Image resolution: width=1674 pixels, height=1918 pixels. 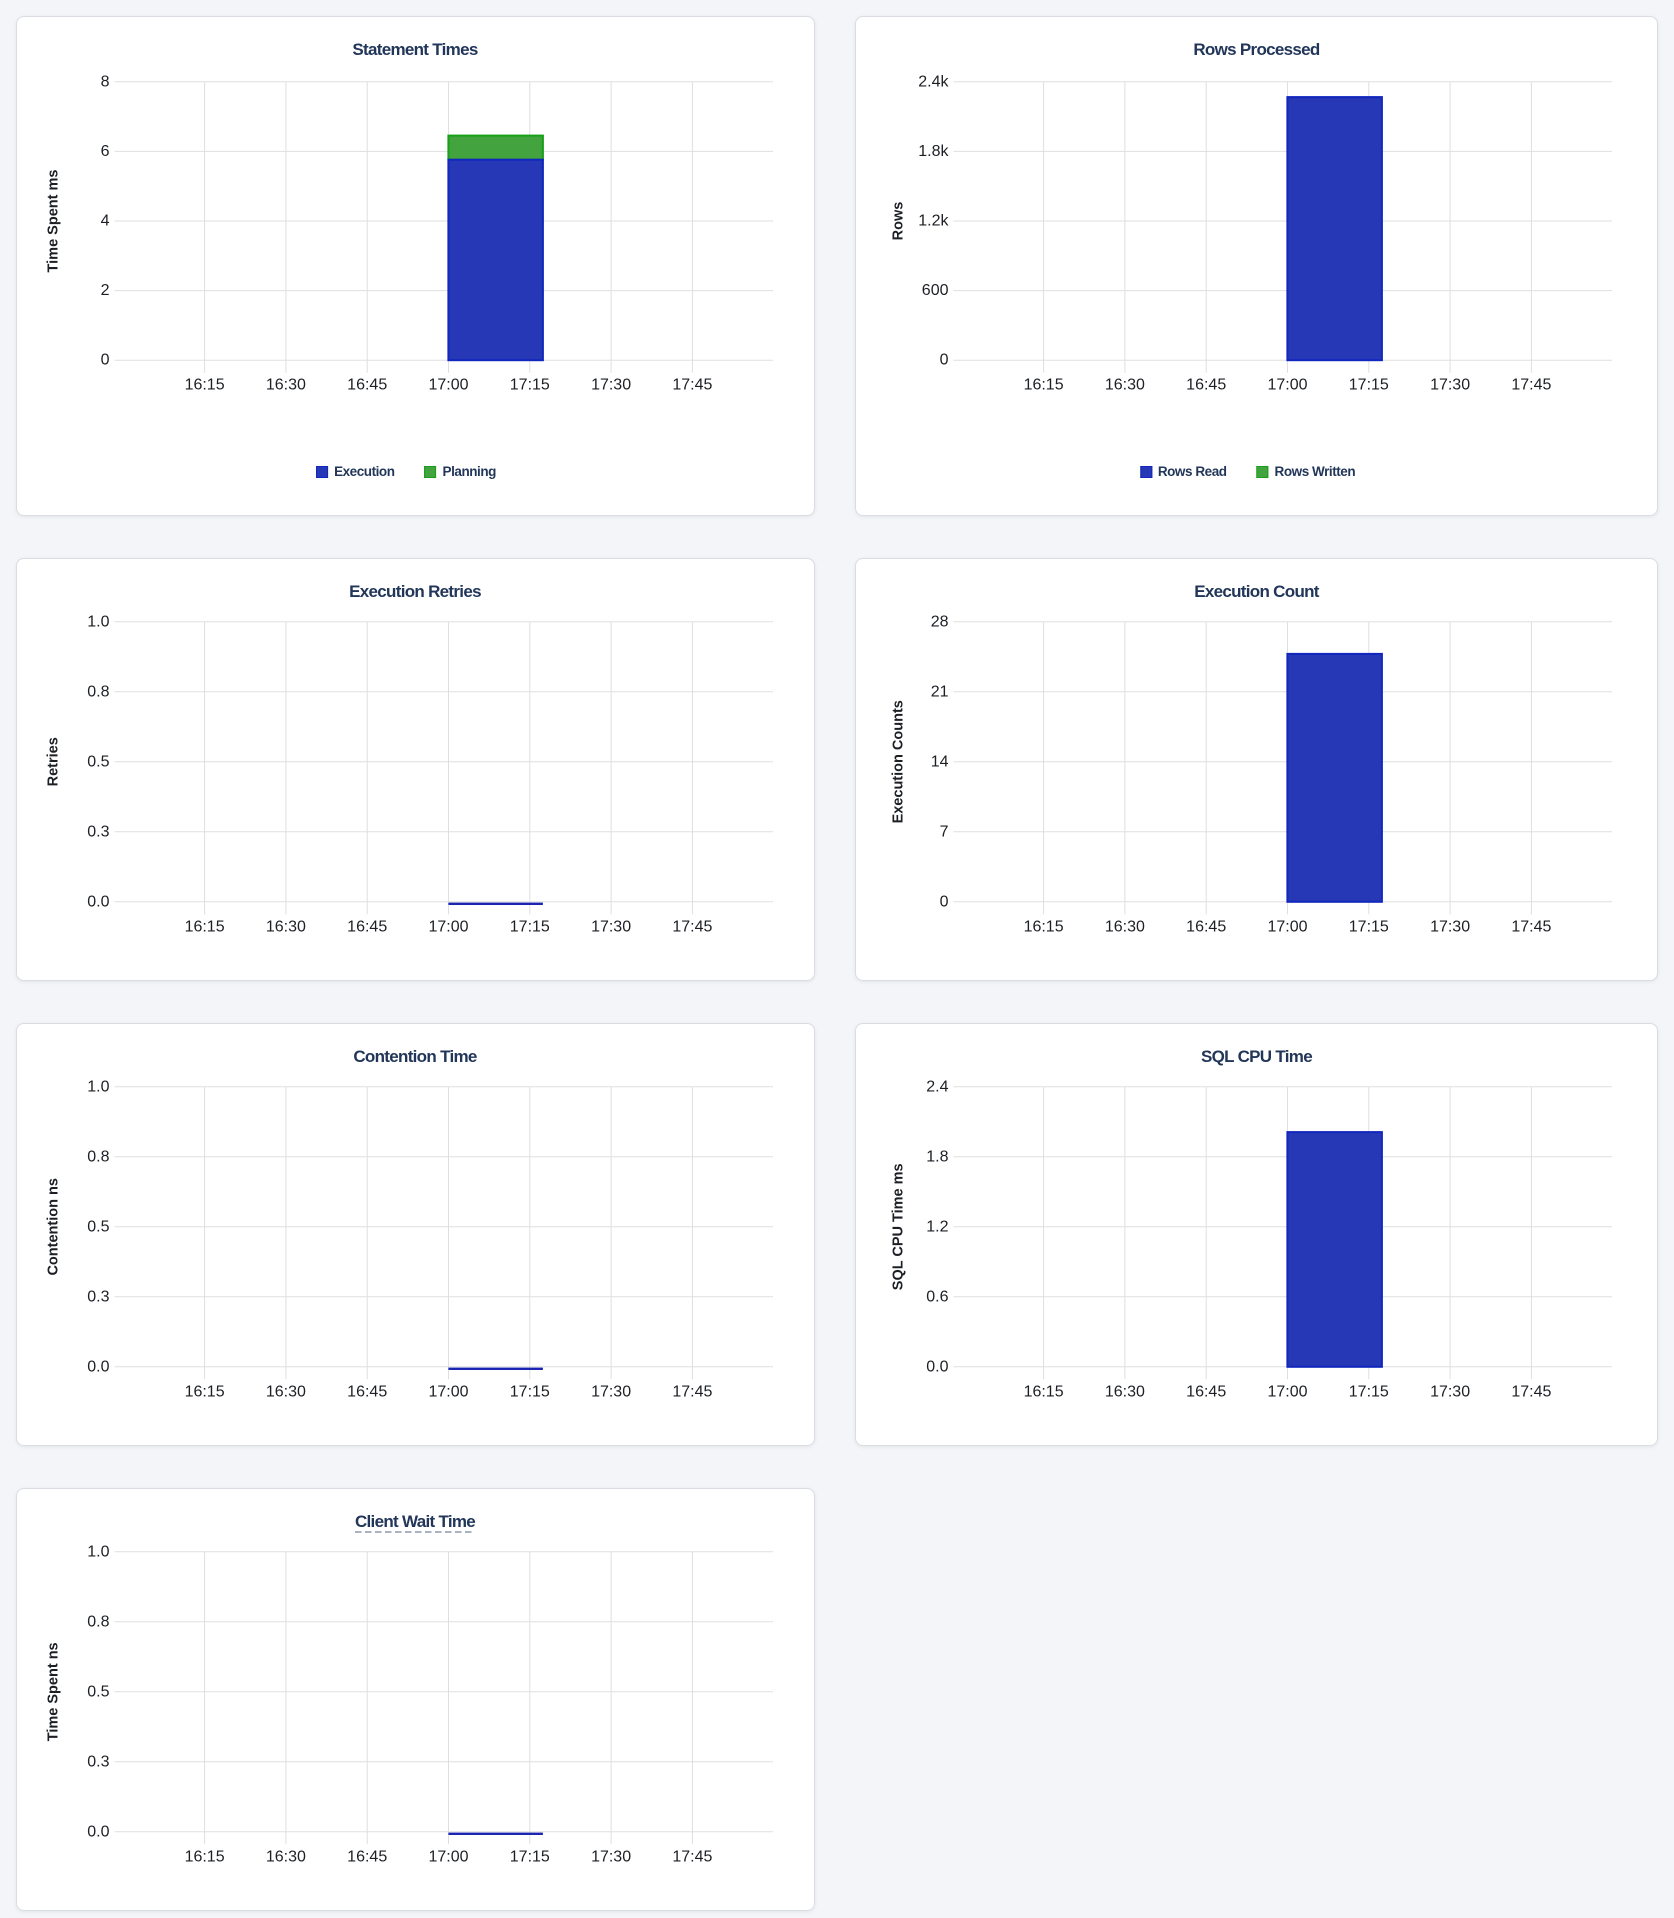 What do you see at coordinates (104, 81) in the screenshot?
I see `svg-text: 8` at bounding box center [104, 81].